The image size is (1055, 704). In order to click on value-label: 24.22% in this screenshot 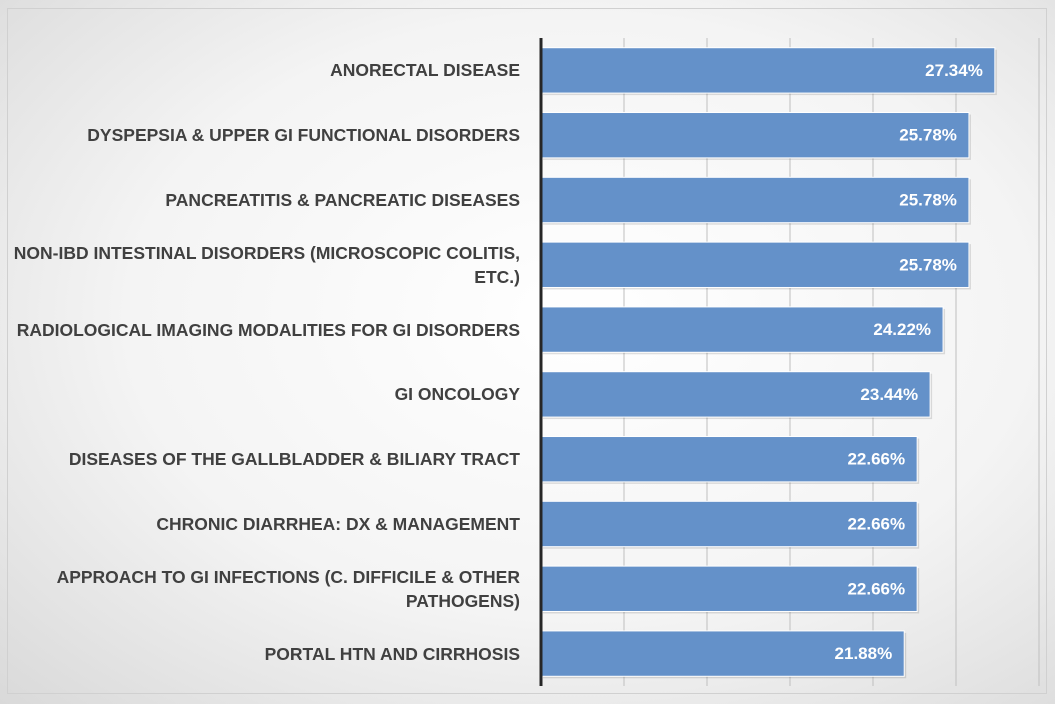, I will do `click(902, 329)`.